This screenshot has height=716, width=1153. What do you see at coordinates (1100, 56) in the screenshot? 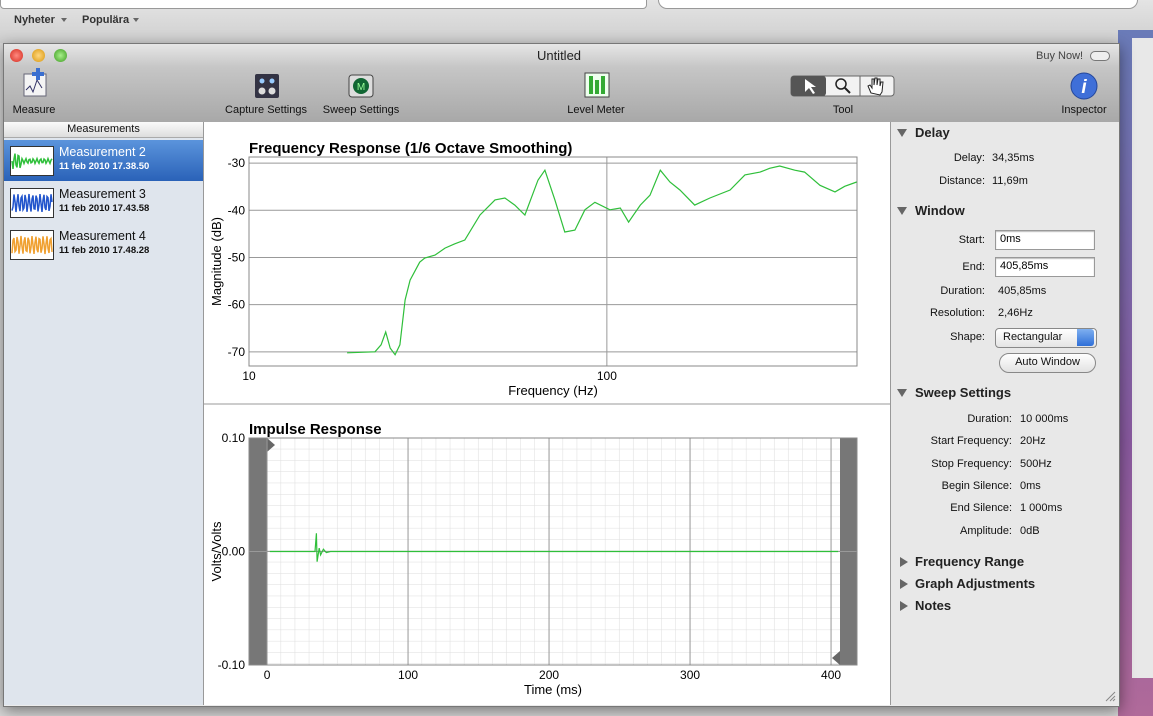
I see `toolbar-toggle` at bounding box center [1100, 56].